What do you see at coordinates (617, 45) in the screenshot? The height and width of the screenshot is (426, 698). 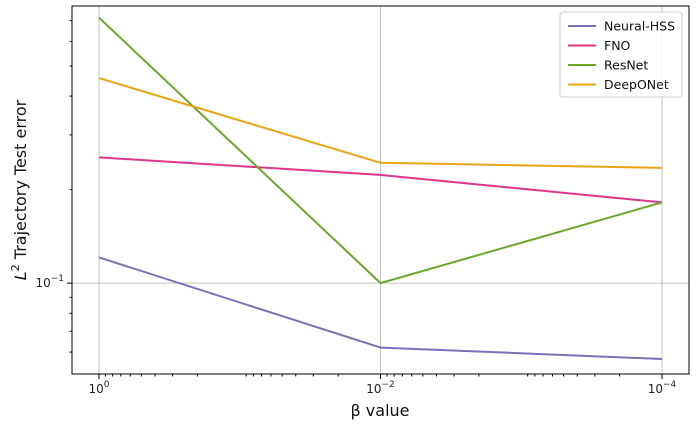 I see `legend-label-fno: FNO` at bounding box center [617, 45].